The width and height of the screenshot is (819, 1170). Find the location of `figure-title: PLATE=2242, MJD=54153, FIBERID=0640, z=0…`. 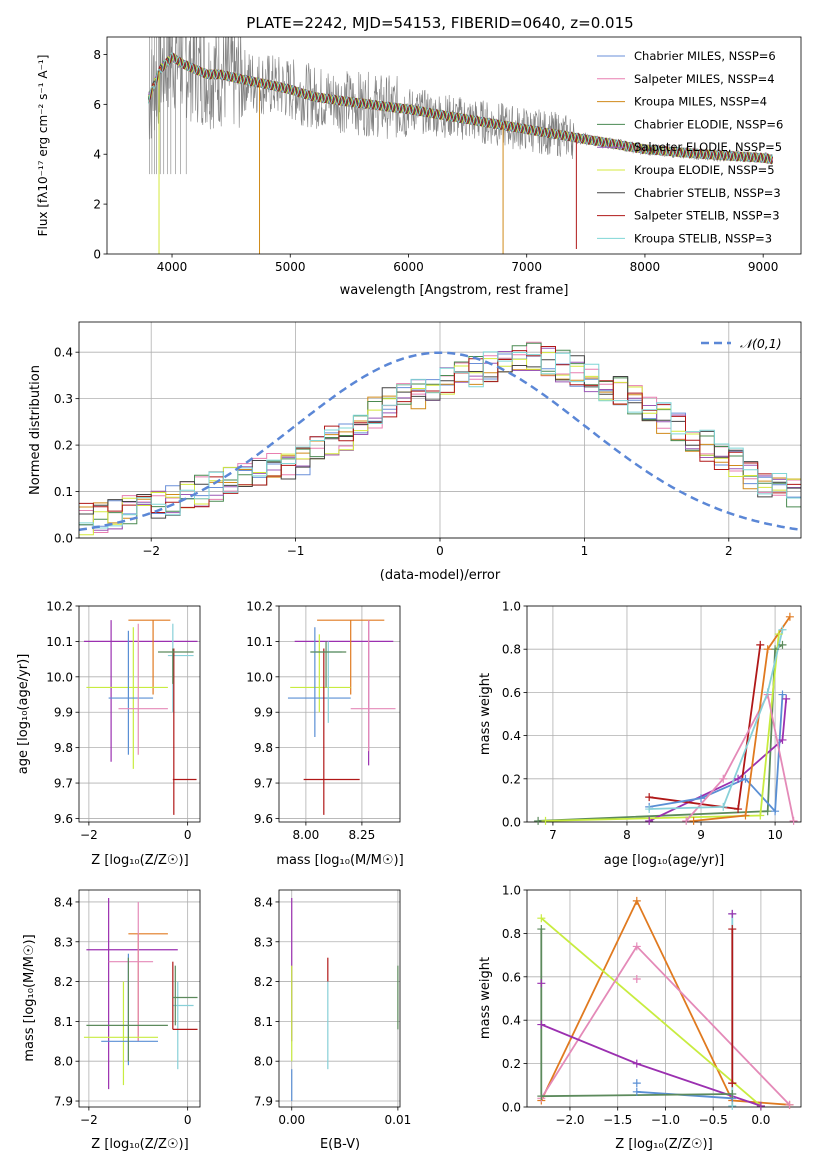

figure-title: PLATE=2242, MJD=54153, FIBERID=0640, z=0… is located at coordinates (439, 23).